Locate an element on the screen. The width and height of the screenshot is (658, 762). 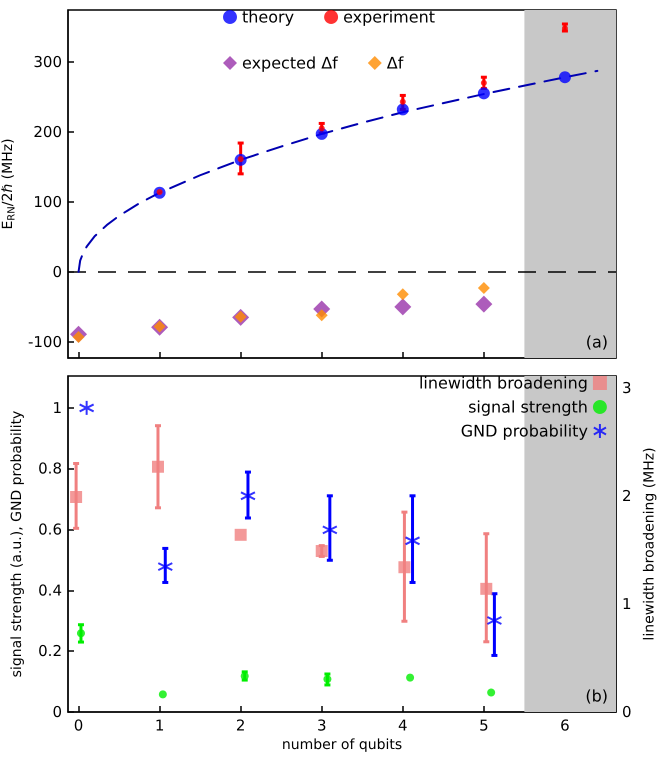
y-tick-label: 0.4 is located at coordinates (50, 590).